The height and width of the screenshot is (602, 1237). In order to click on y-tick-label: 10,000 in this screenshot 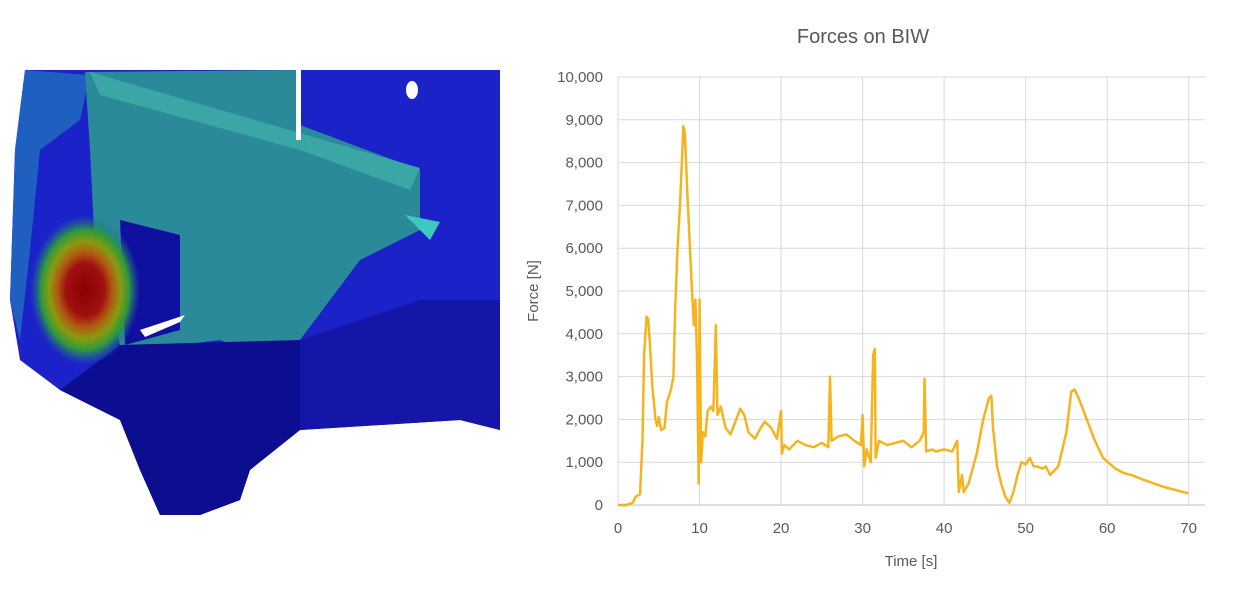, I will do `click(580, 77)`.